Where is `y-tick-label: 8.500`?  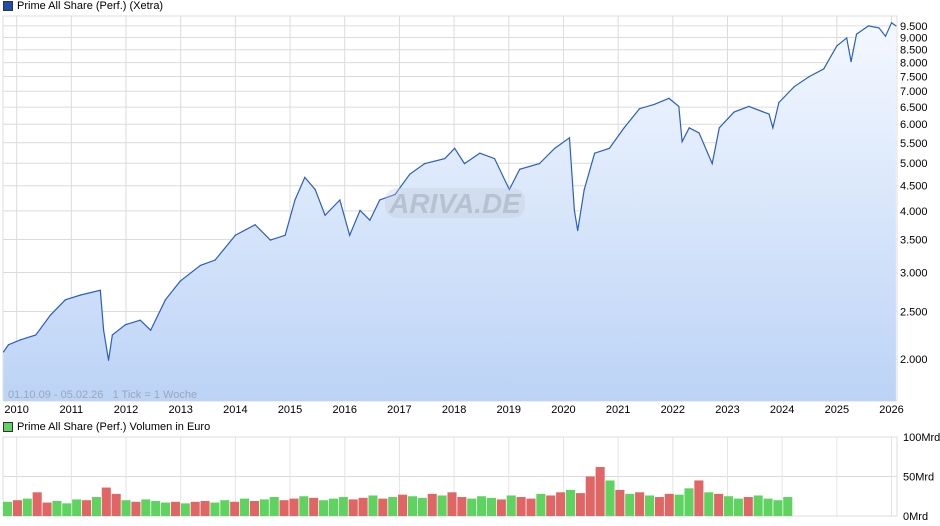 y-tick-label: 8.500 is located at coordinates (914, 51).